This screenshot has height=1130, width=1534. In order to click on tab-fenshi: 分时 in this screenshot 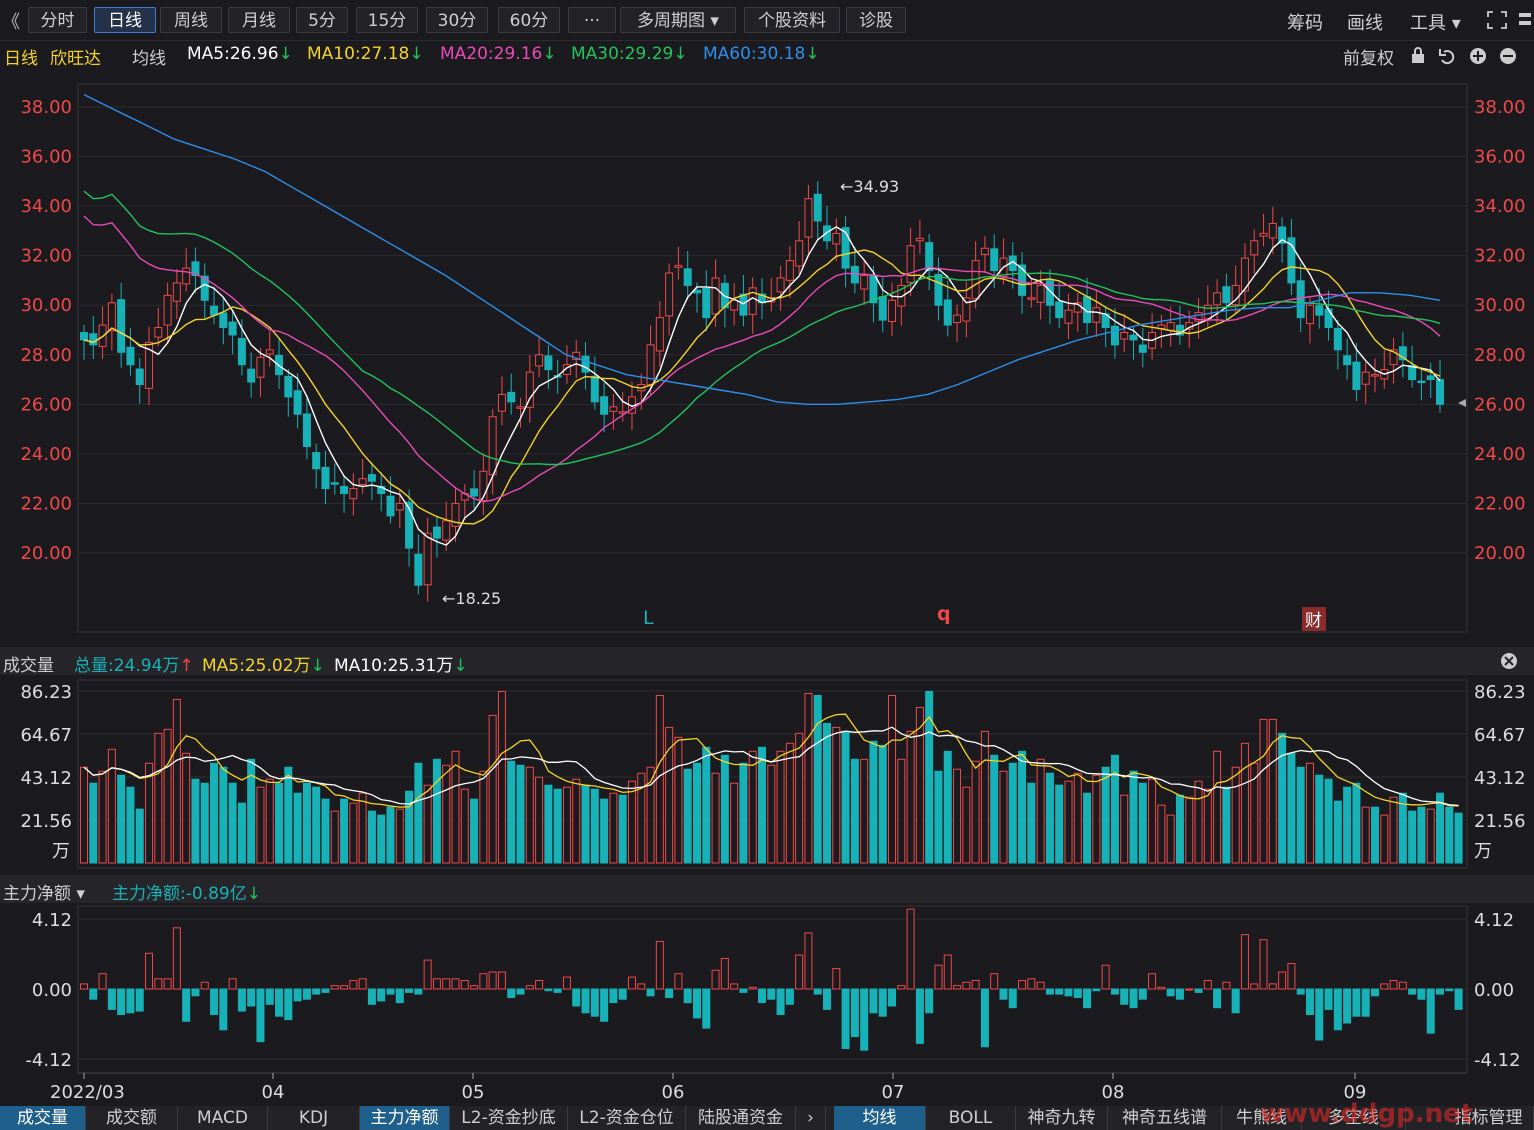, I will do `click(57, 20)`.